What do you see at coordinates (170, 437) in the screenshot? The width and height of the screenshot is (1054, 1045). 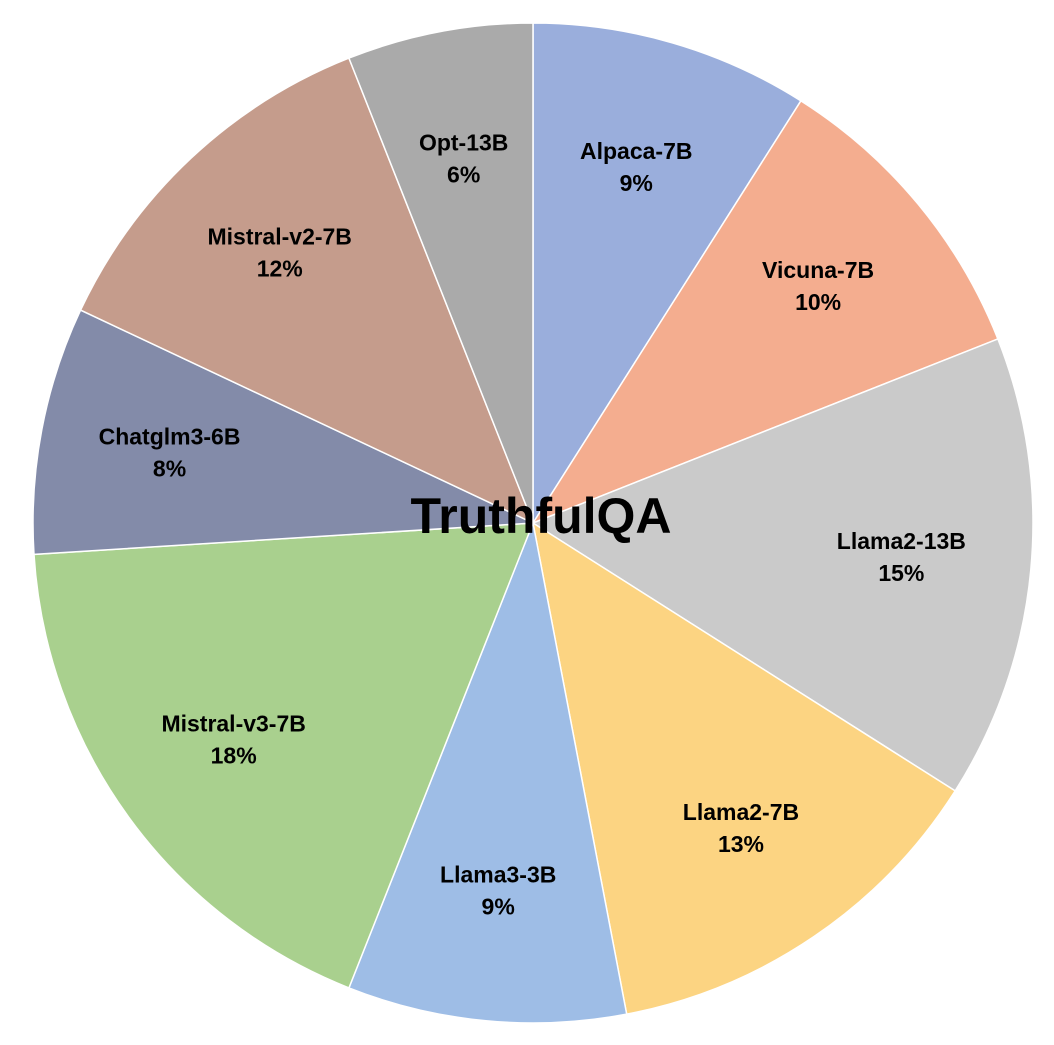 I see `slice-category: Chatglm3-6B` at bounding box center [170, 437].